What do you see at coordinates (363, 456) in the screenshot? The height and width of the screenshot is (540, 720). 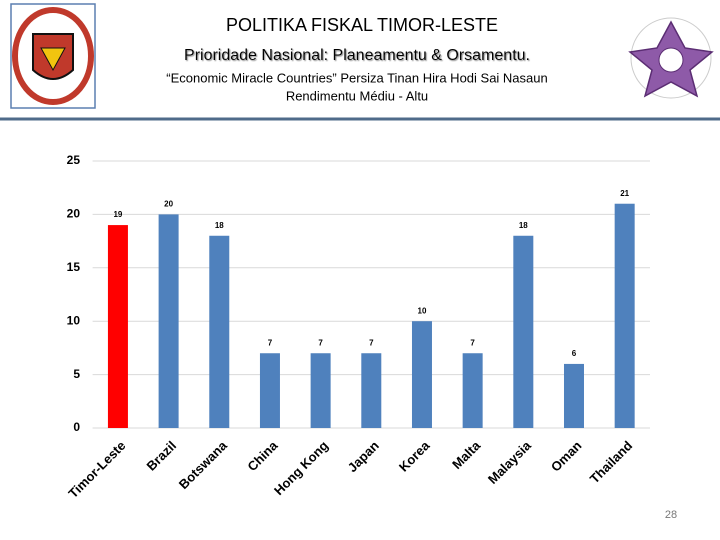 I see `x-tick-label: Japan` at bounding box center [363, 456].